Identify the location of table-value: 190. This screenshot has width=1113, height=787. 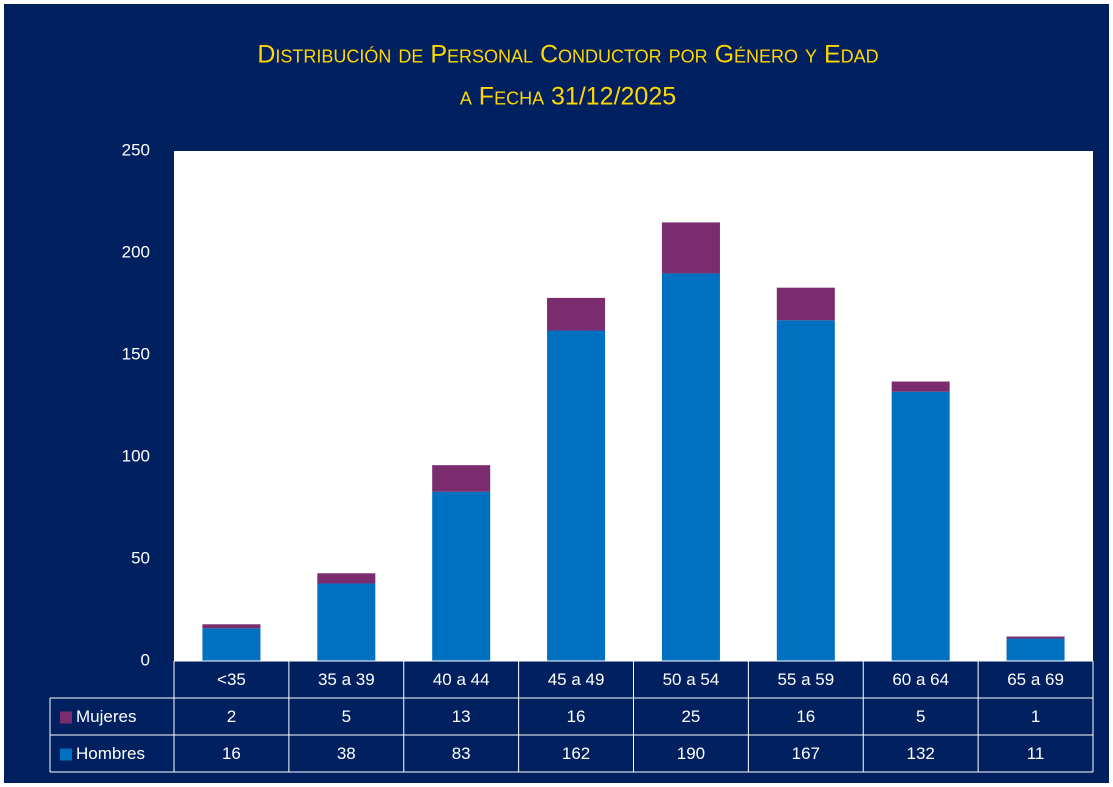
(691, 753).